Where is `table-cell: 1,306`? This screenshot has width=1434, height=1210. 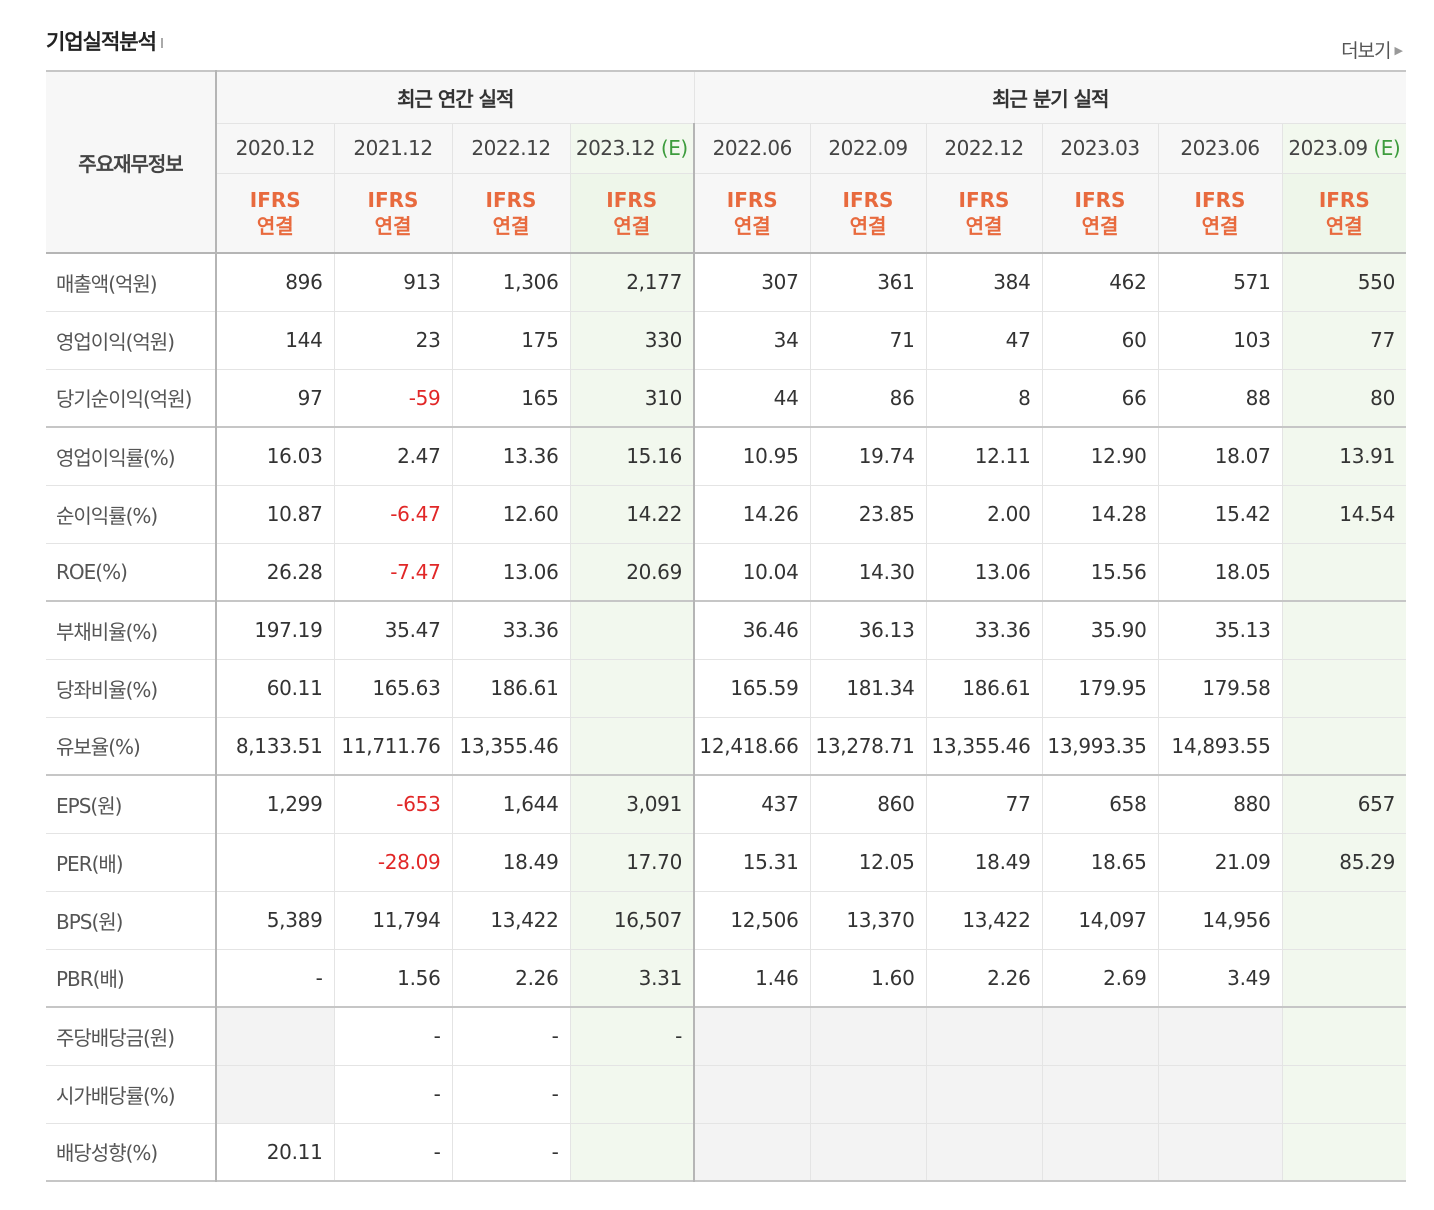 table-cell: 1,306 is located at coordinates (510, 282).